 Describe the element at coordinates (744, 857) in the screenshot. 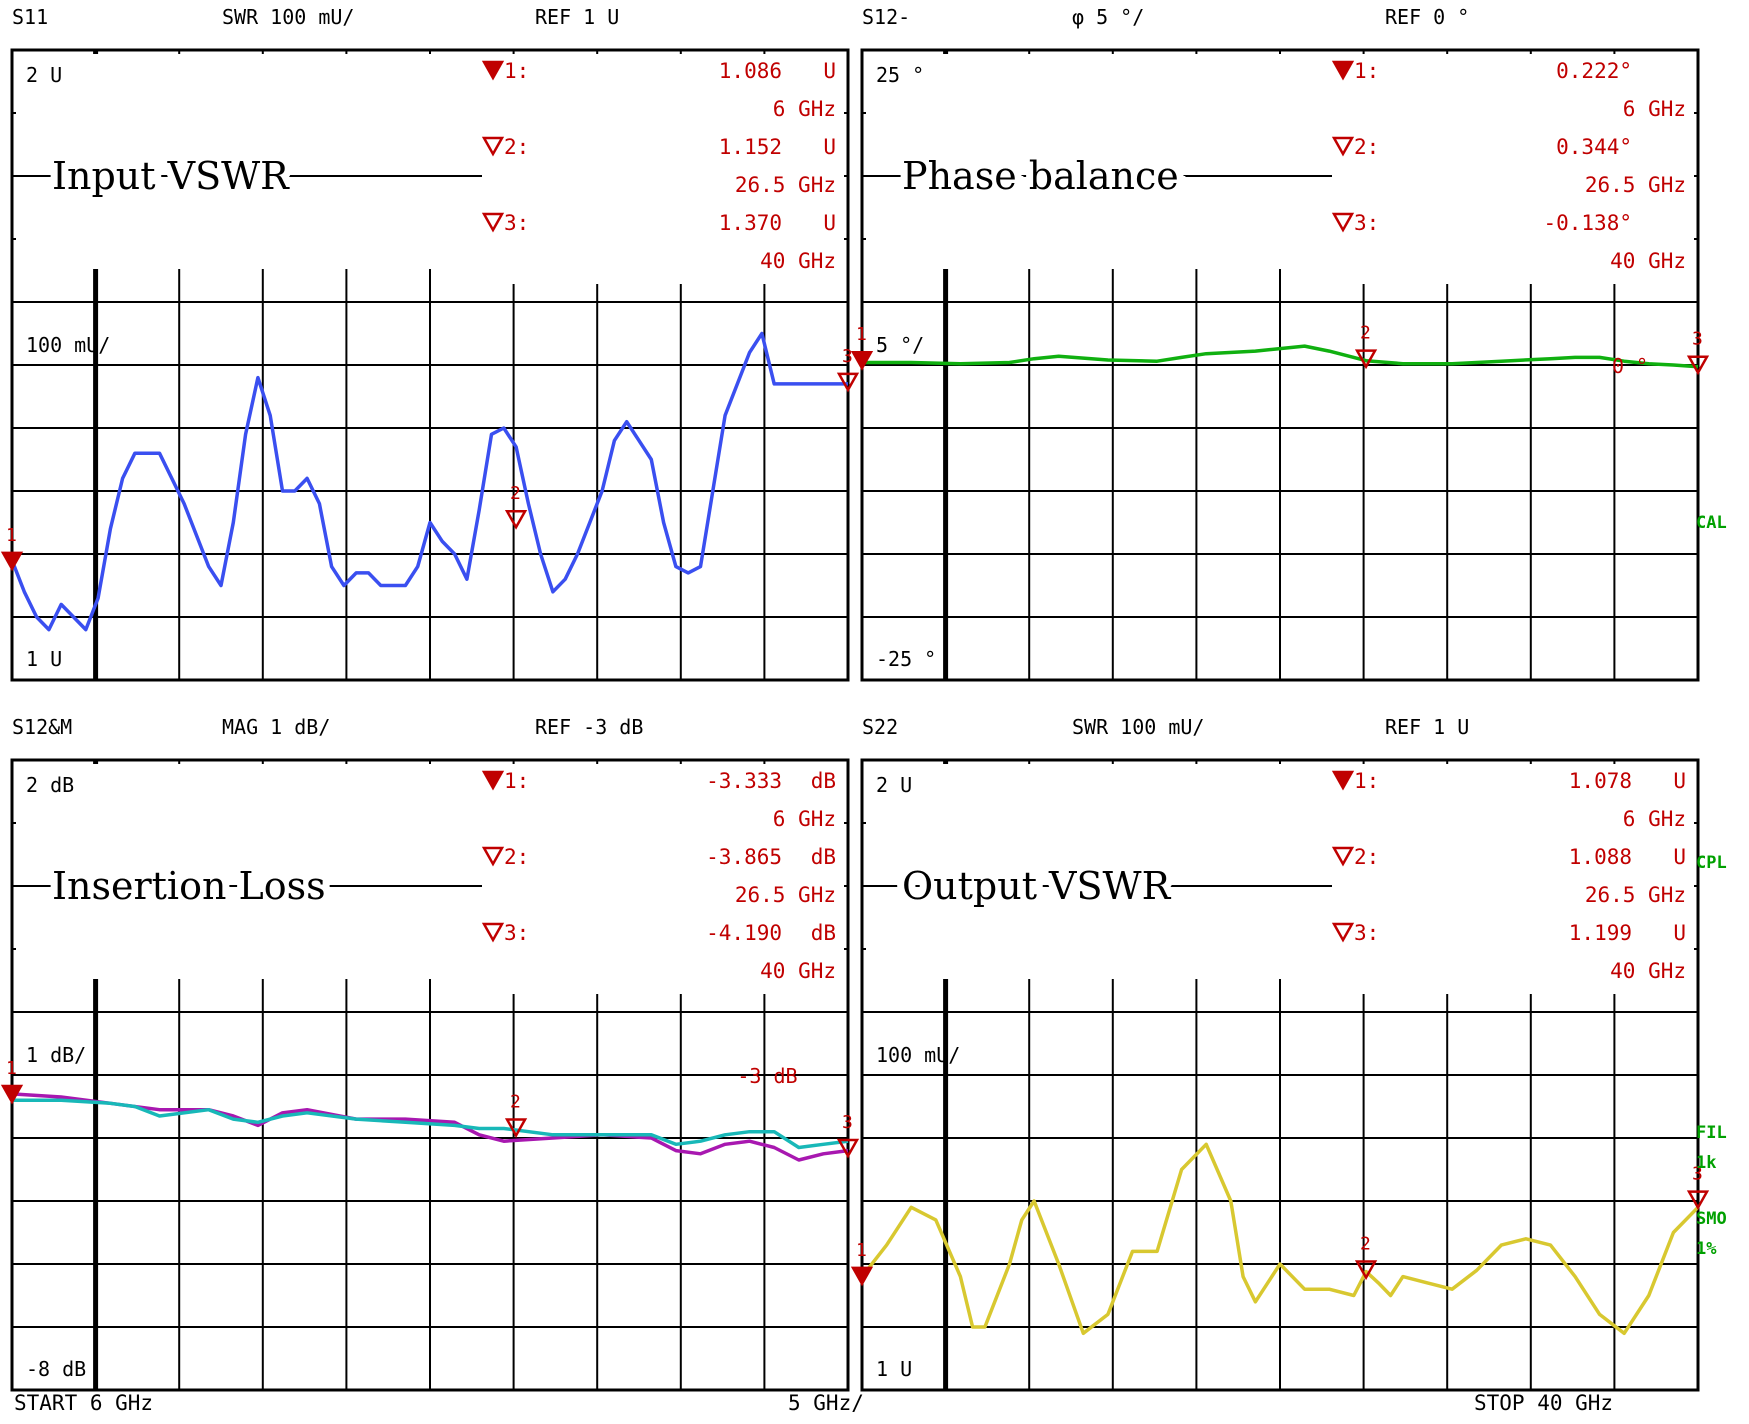

I see `readout-marker-value: -3.865` at that location.